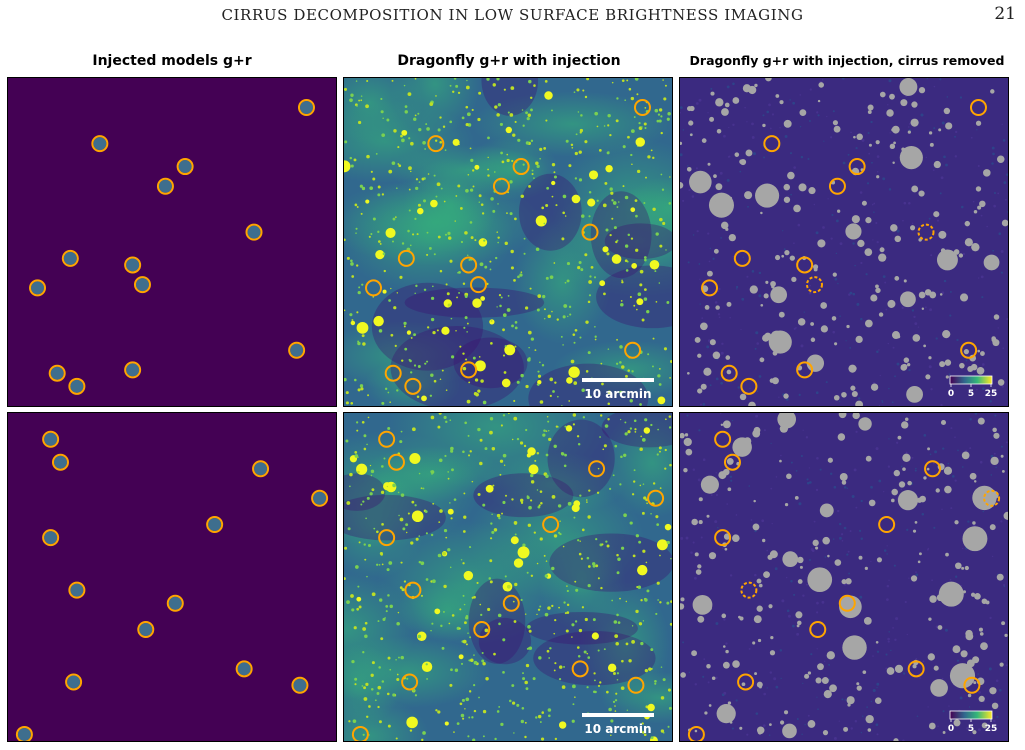 The height and width of the screenshot is (750, 1025). I want to click on panel-cirrus-removed-row-1: 0 5 25, so click(844, 242).